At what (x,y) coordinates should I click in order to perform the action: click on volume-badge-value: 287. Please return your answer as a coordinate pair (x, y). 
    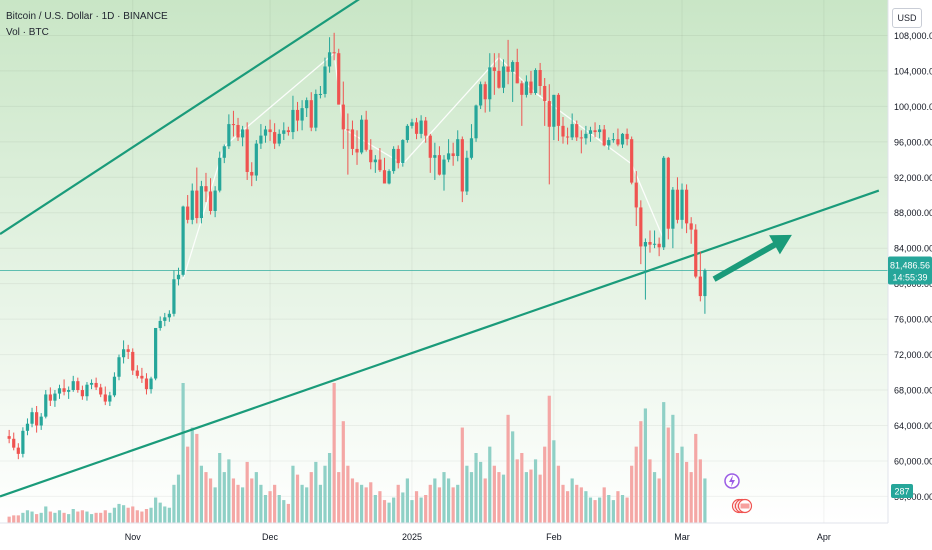
    Looking at the image, I should click on (901, 492).